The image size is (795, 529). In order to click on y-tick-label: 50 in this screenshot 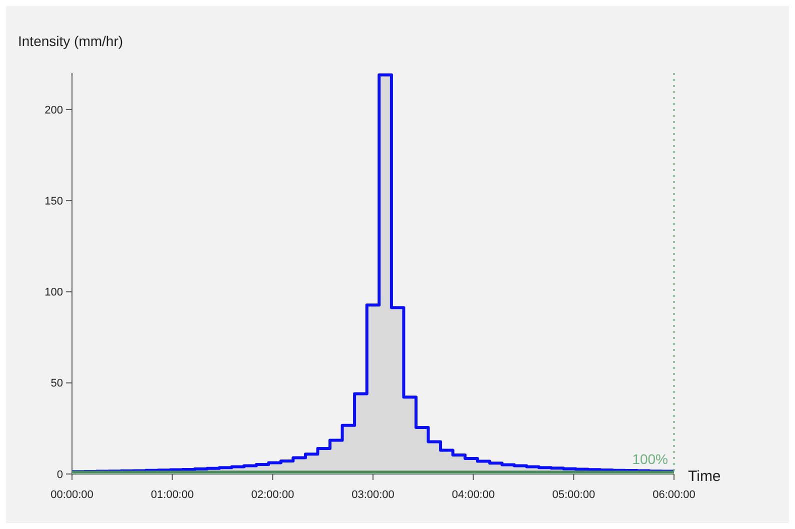, I will do `click(56, 384)`.